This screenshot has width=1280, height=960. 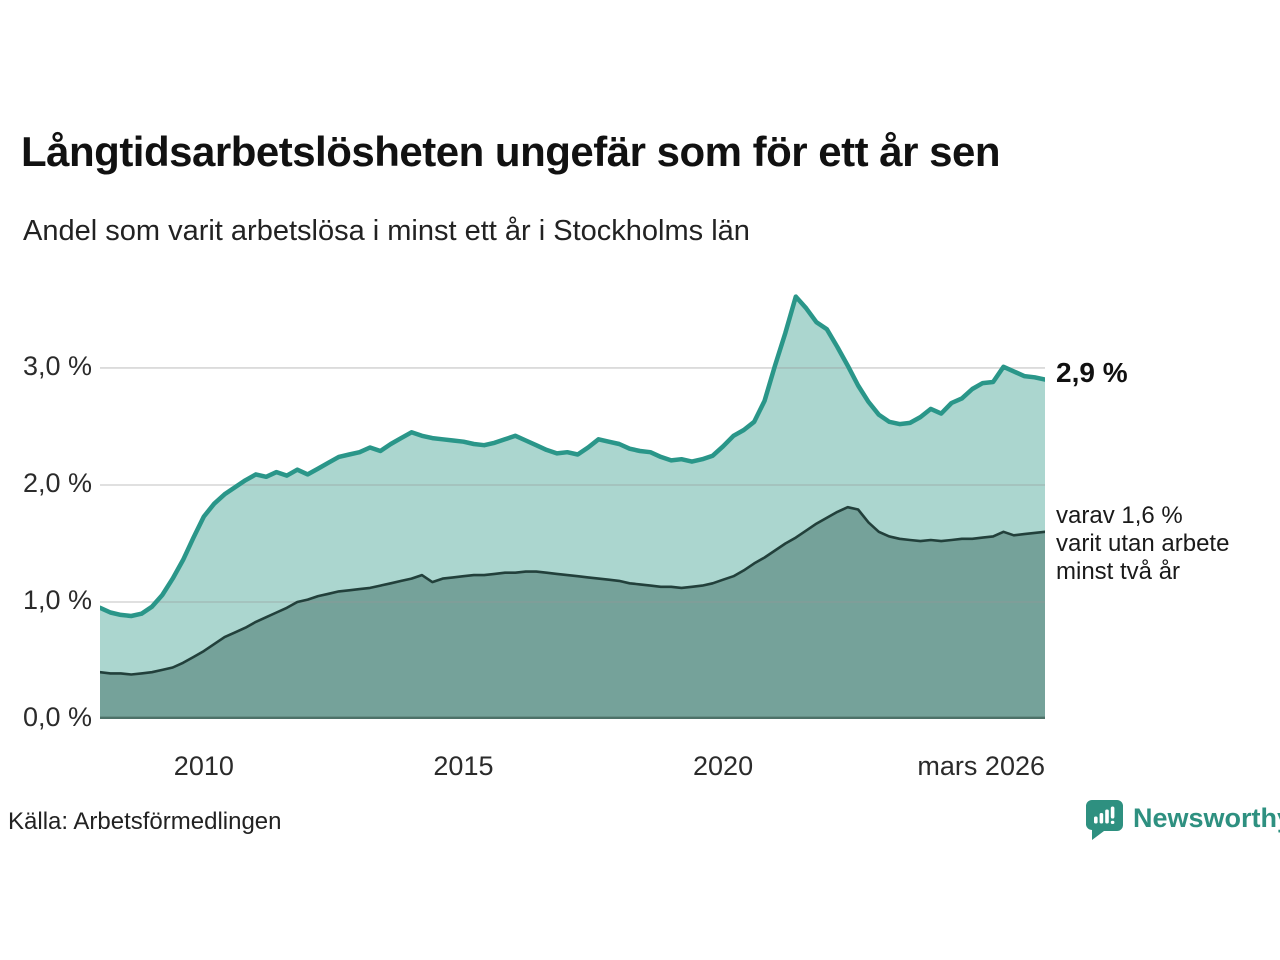 What do you see at coordinates (723, 766) in the screenshot?
I see `x-tick-label: 2020` at bounding box center [723, 766].